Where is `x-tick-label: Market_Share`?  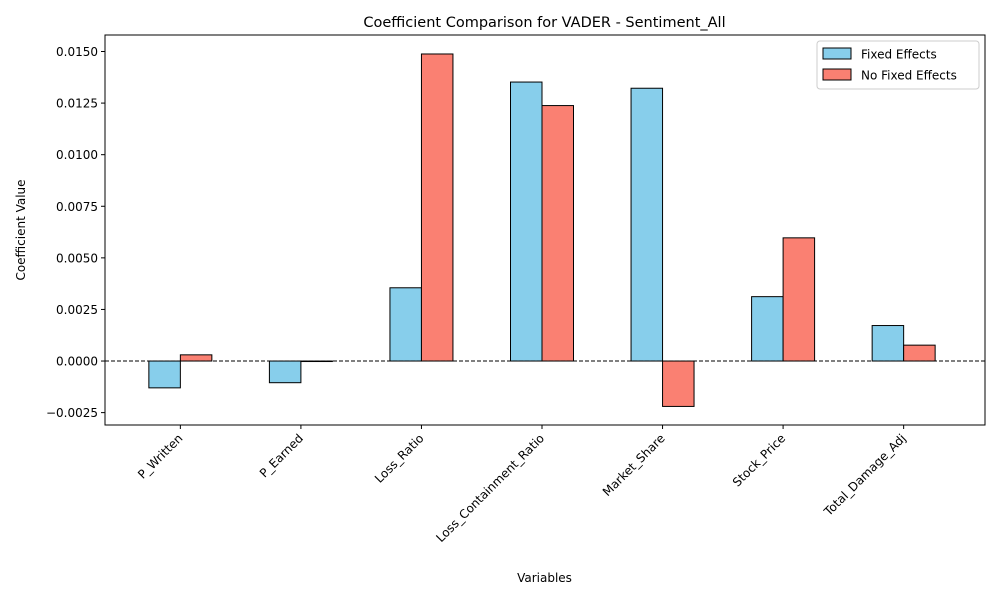 x-tick-label: Market_Share is located at coordinates (634, 465).